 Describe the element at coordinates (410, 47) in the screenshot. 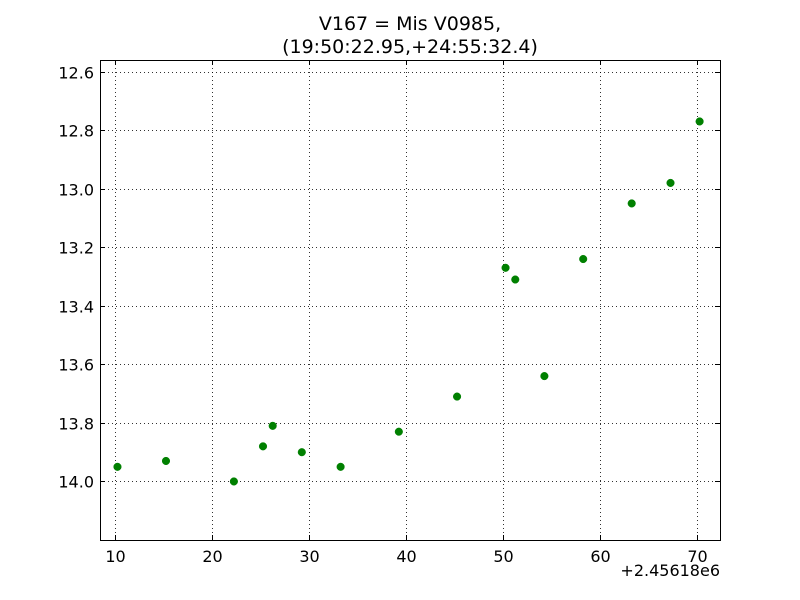

I see `chart-title-line-2: (19:50:22.95,+24:55:32.4)` at that location.